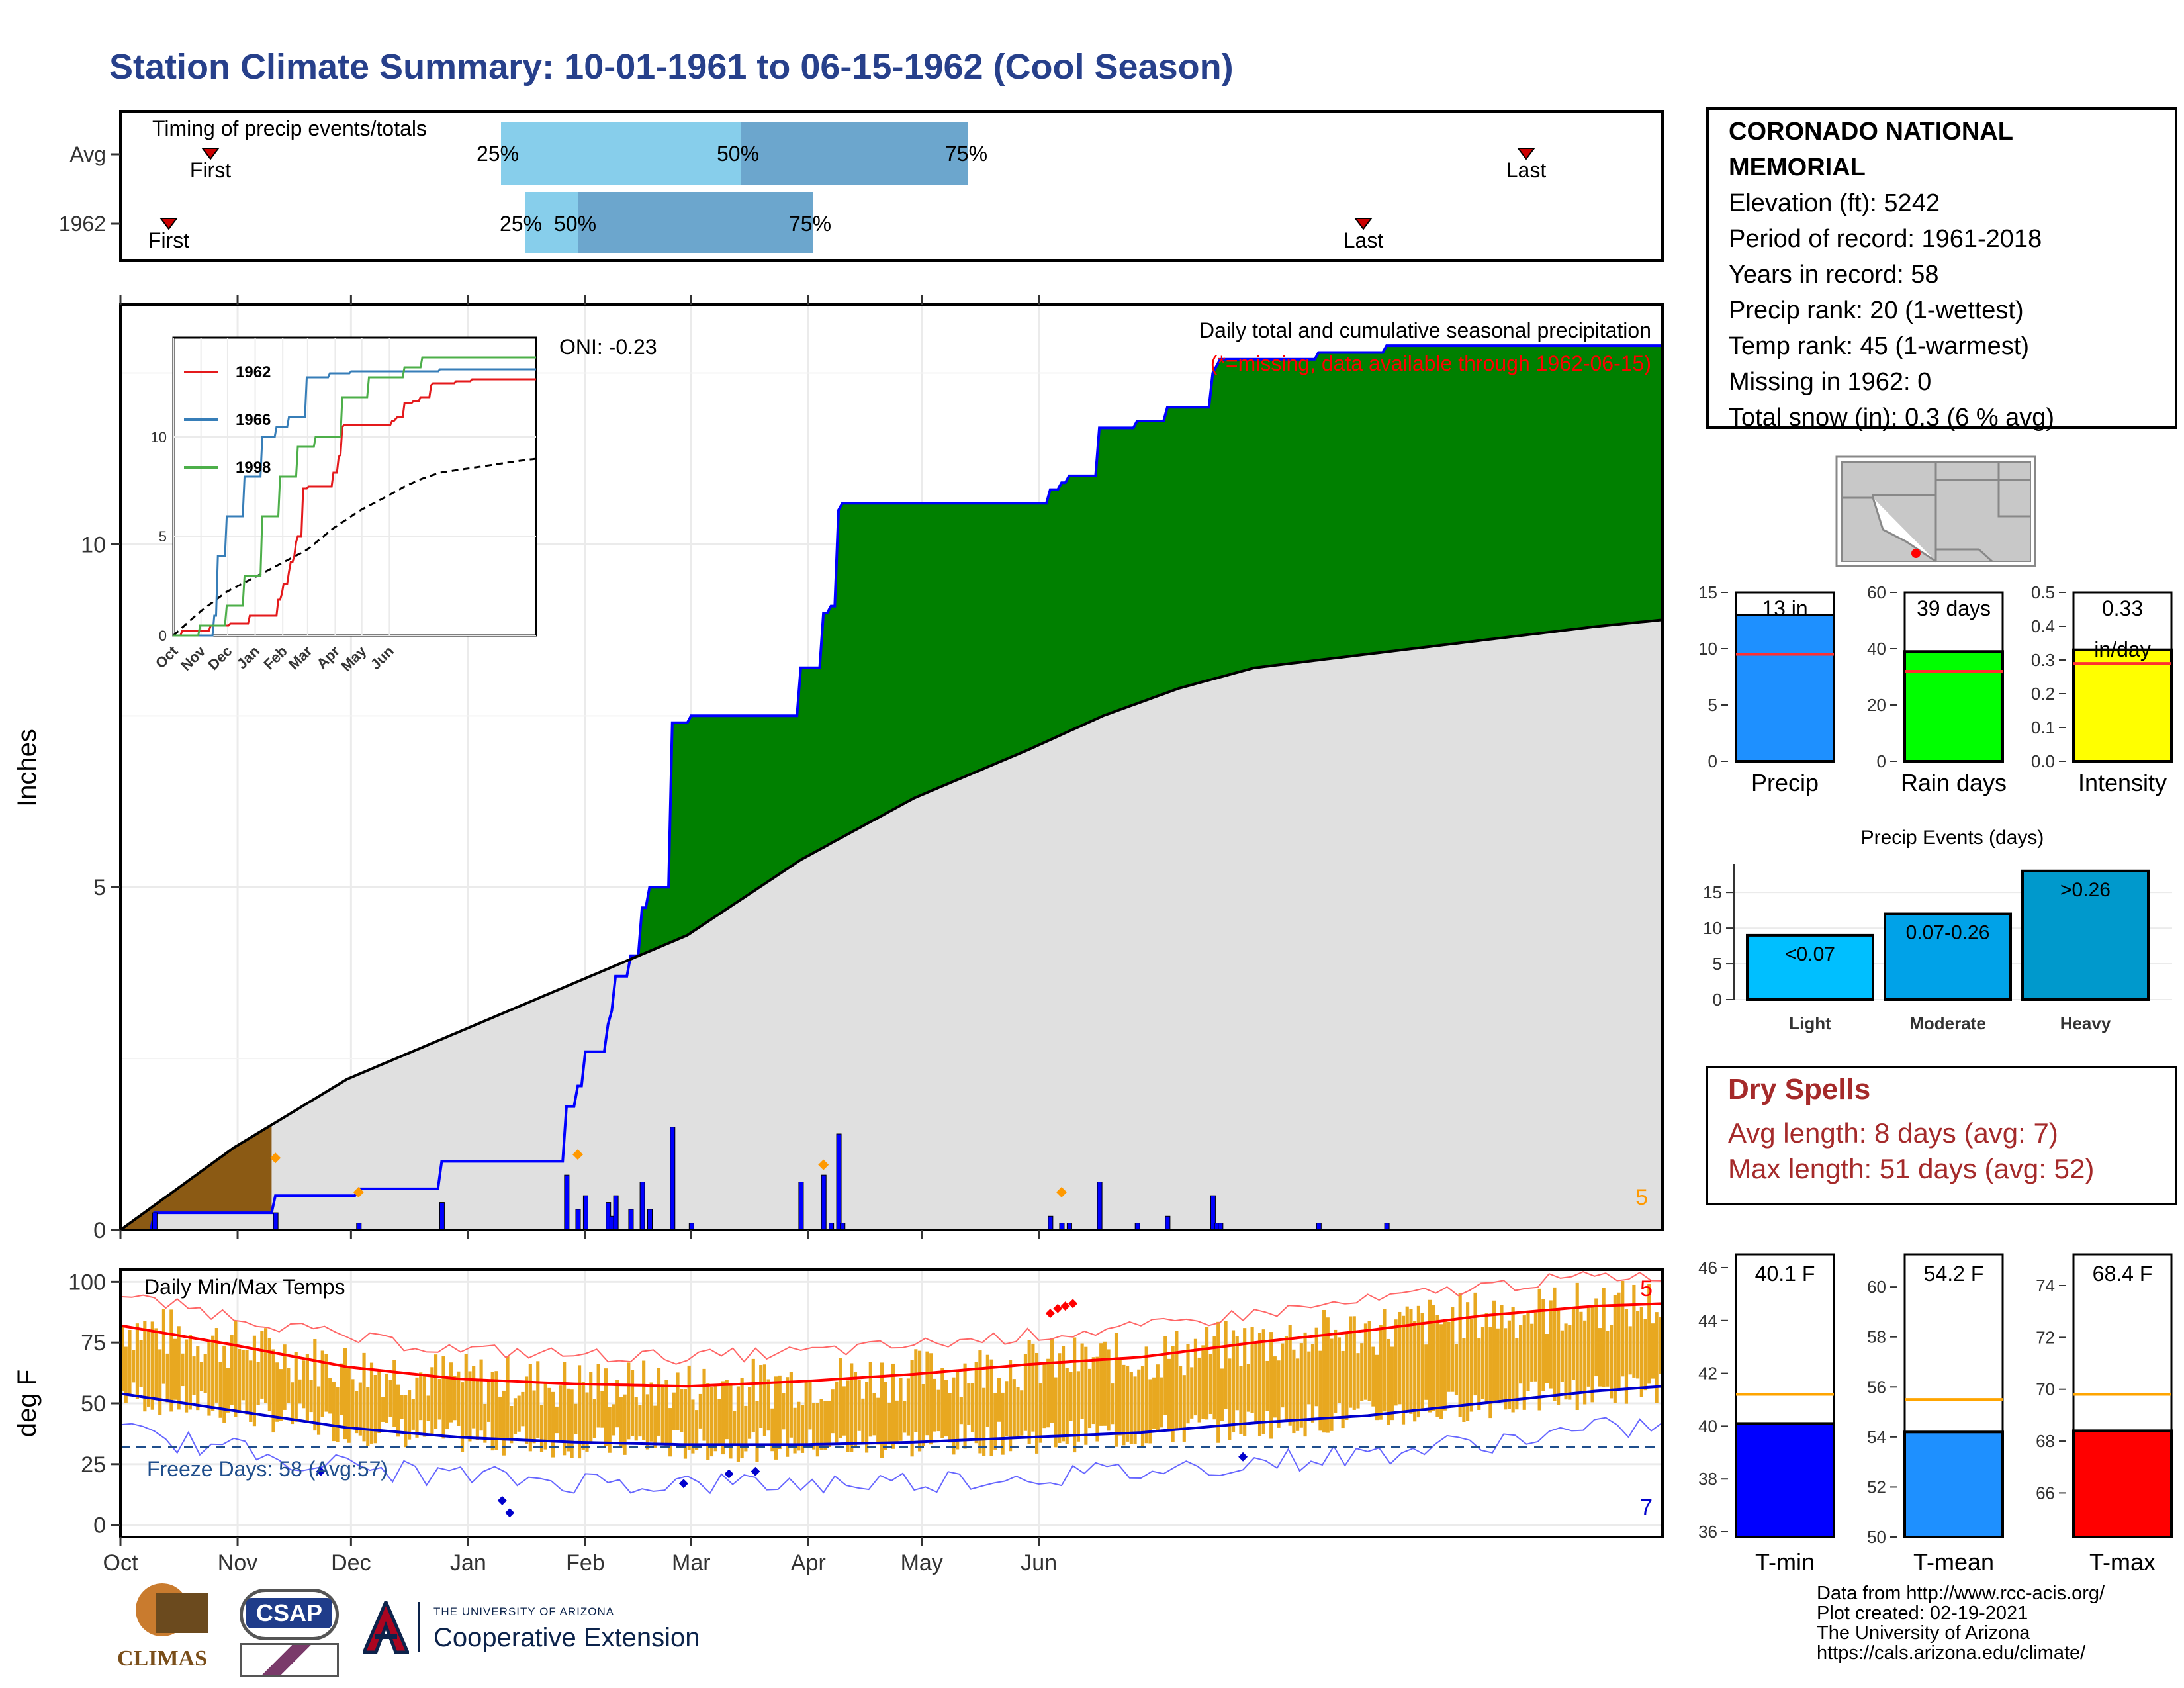  Describe the element at coordinates (419, 1627) in the screenshot. I see `ua-divider` at that location.